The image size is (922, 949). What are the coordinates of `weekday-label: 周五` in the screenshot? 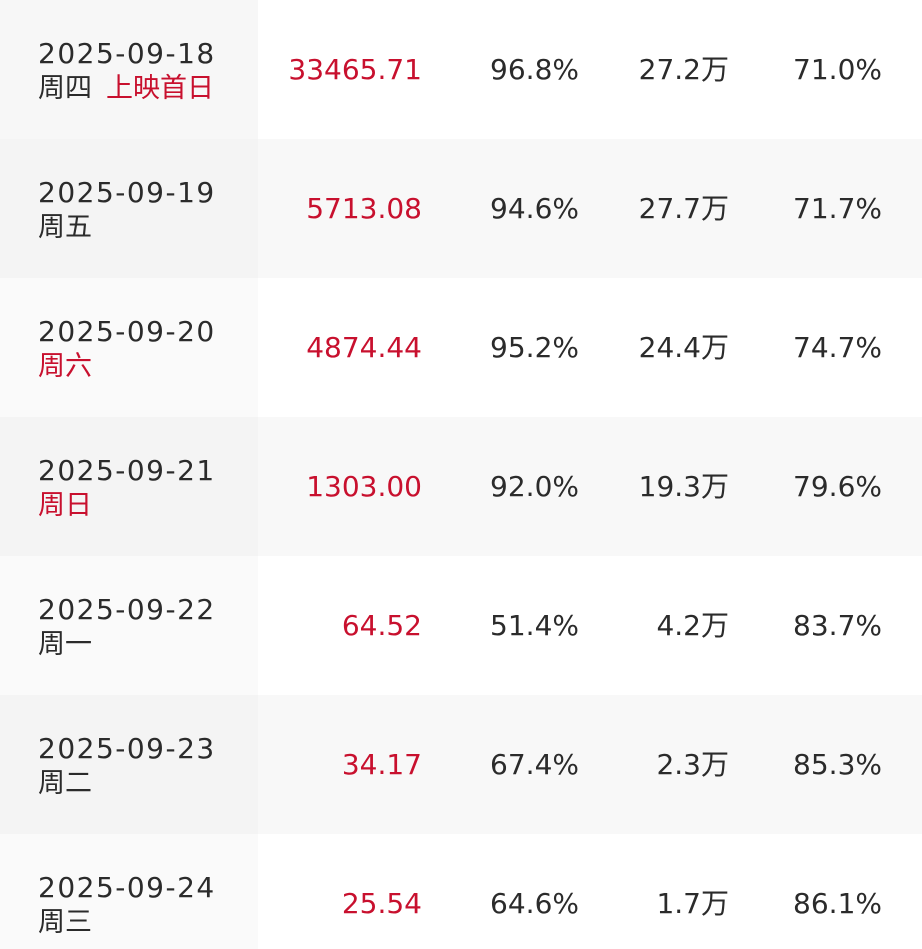 It's located at (65, 227).